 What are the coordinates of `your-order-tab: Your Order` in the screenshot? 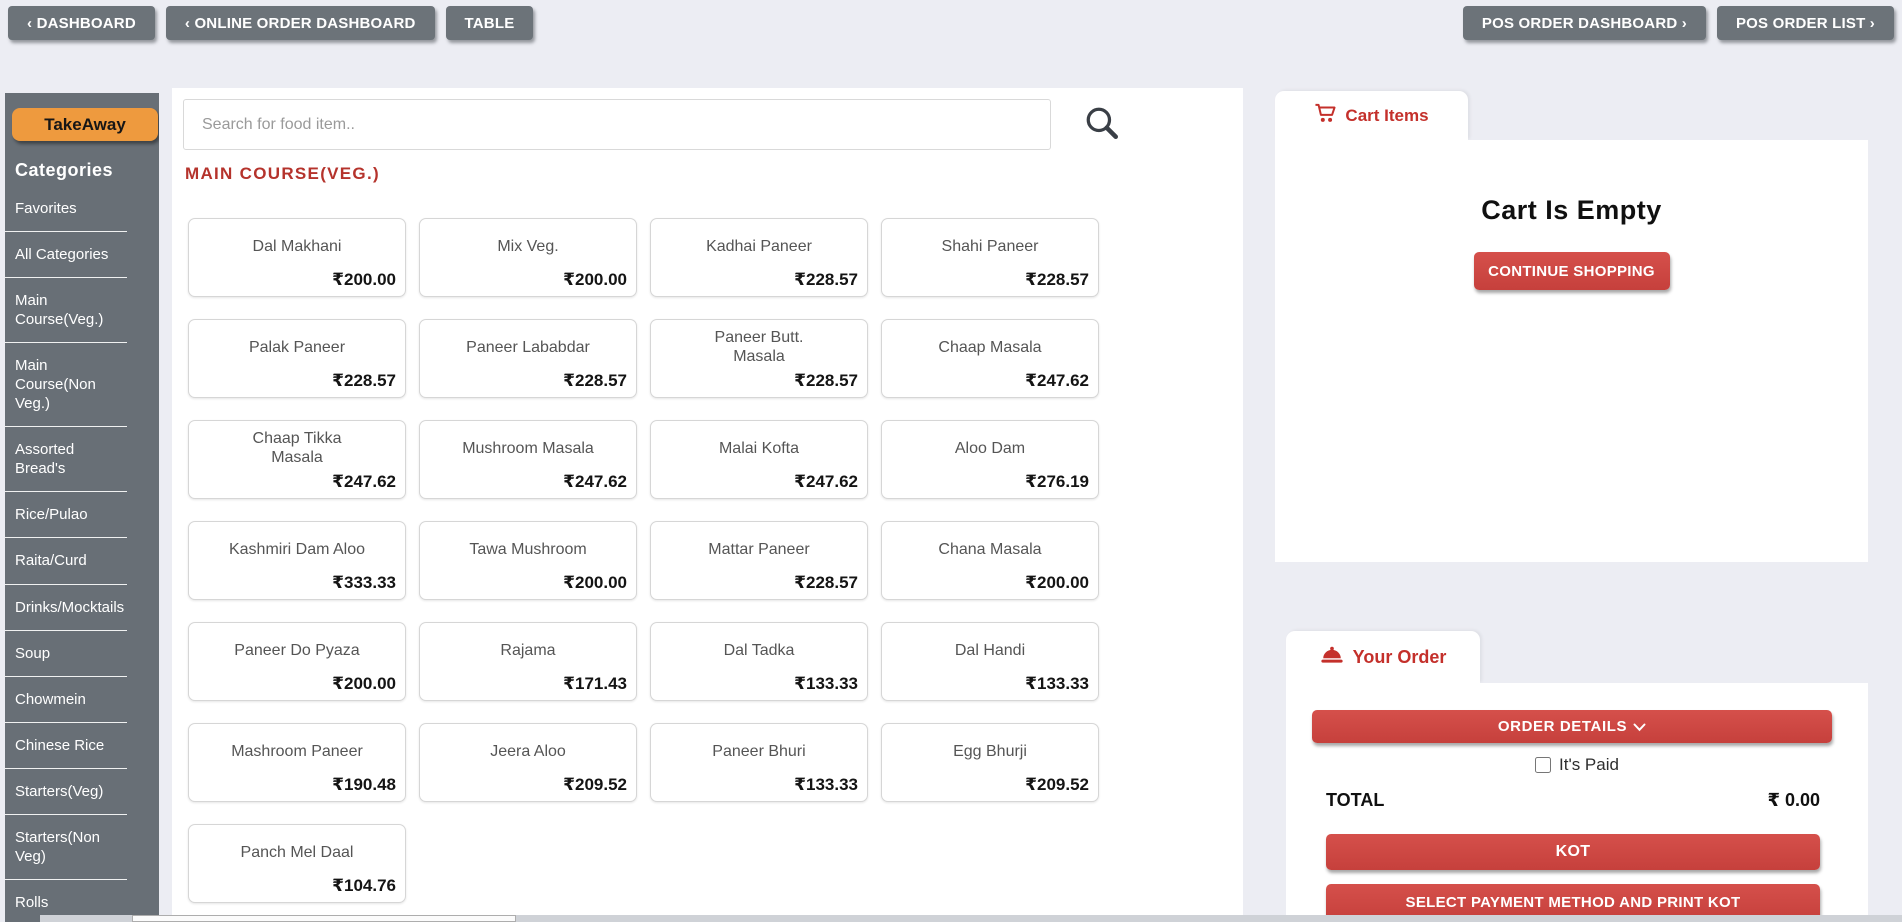 It's located at (1383, 657).